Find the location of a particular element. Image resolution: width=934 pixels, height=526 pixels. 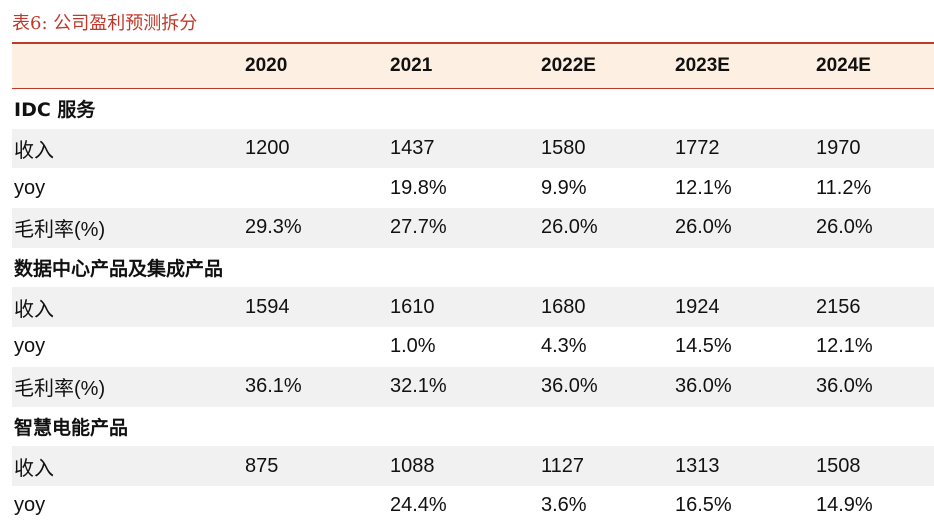

table-cell: 1437 is located at coordinates (412, 148).